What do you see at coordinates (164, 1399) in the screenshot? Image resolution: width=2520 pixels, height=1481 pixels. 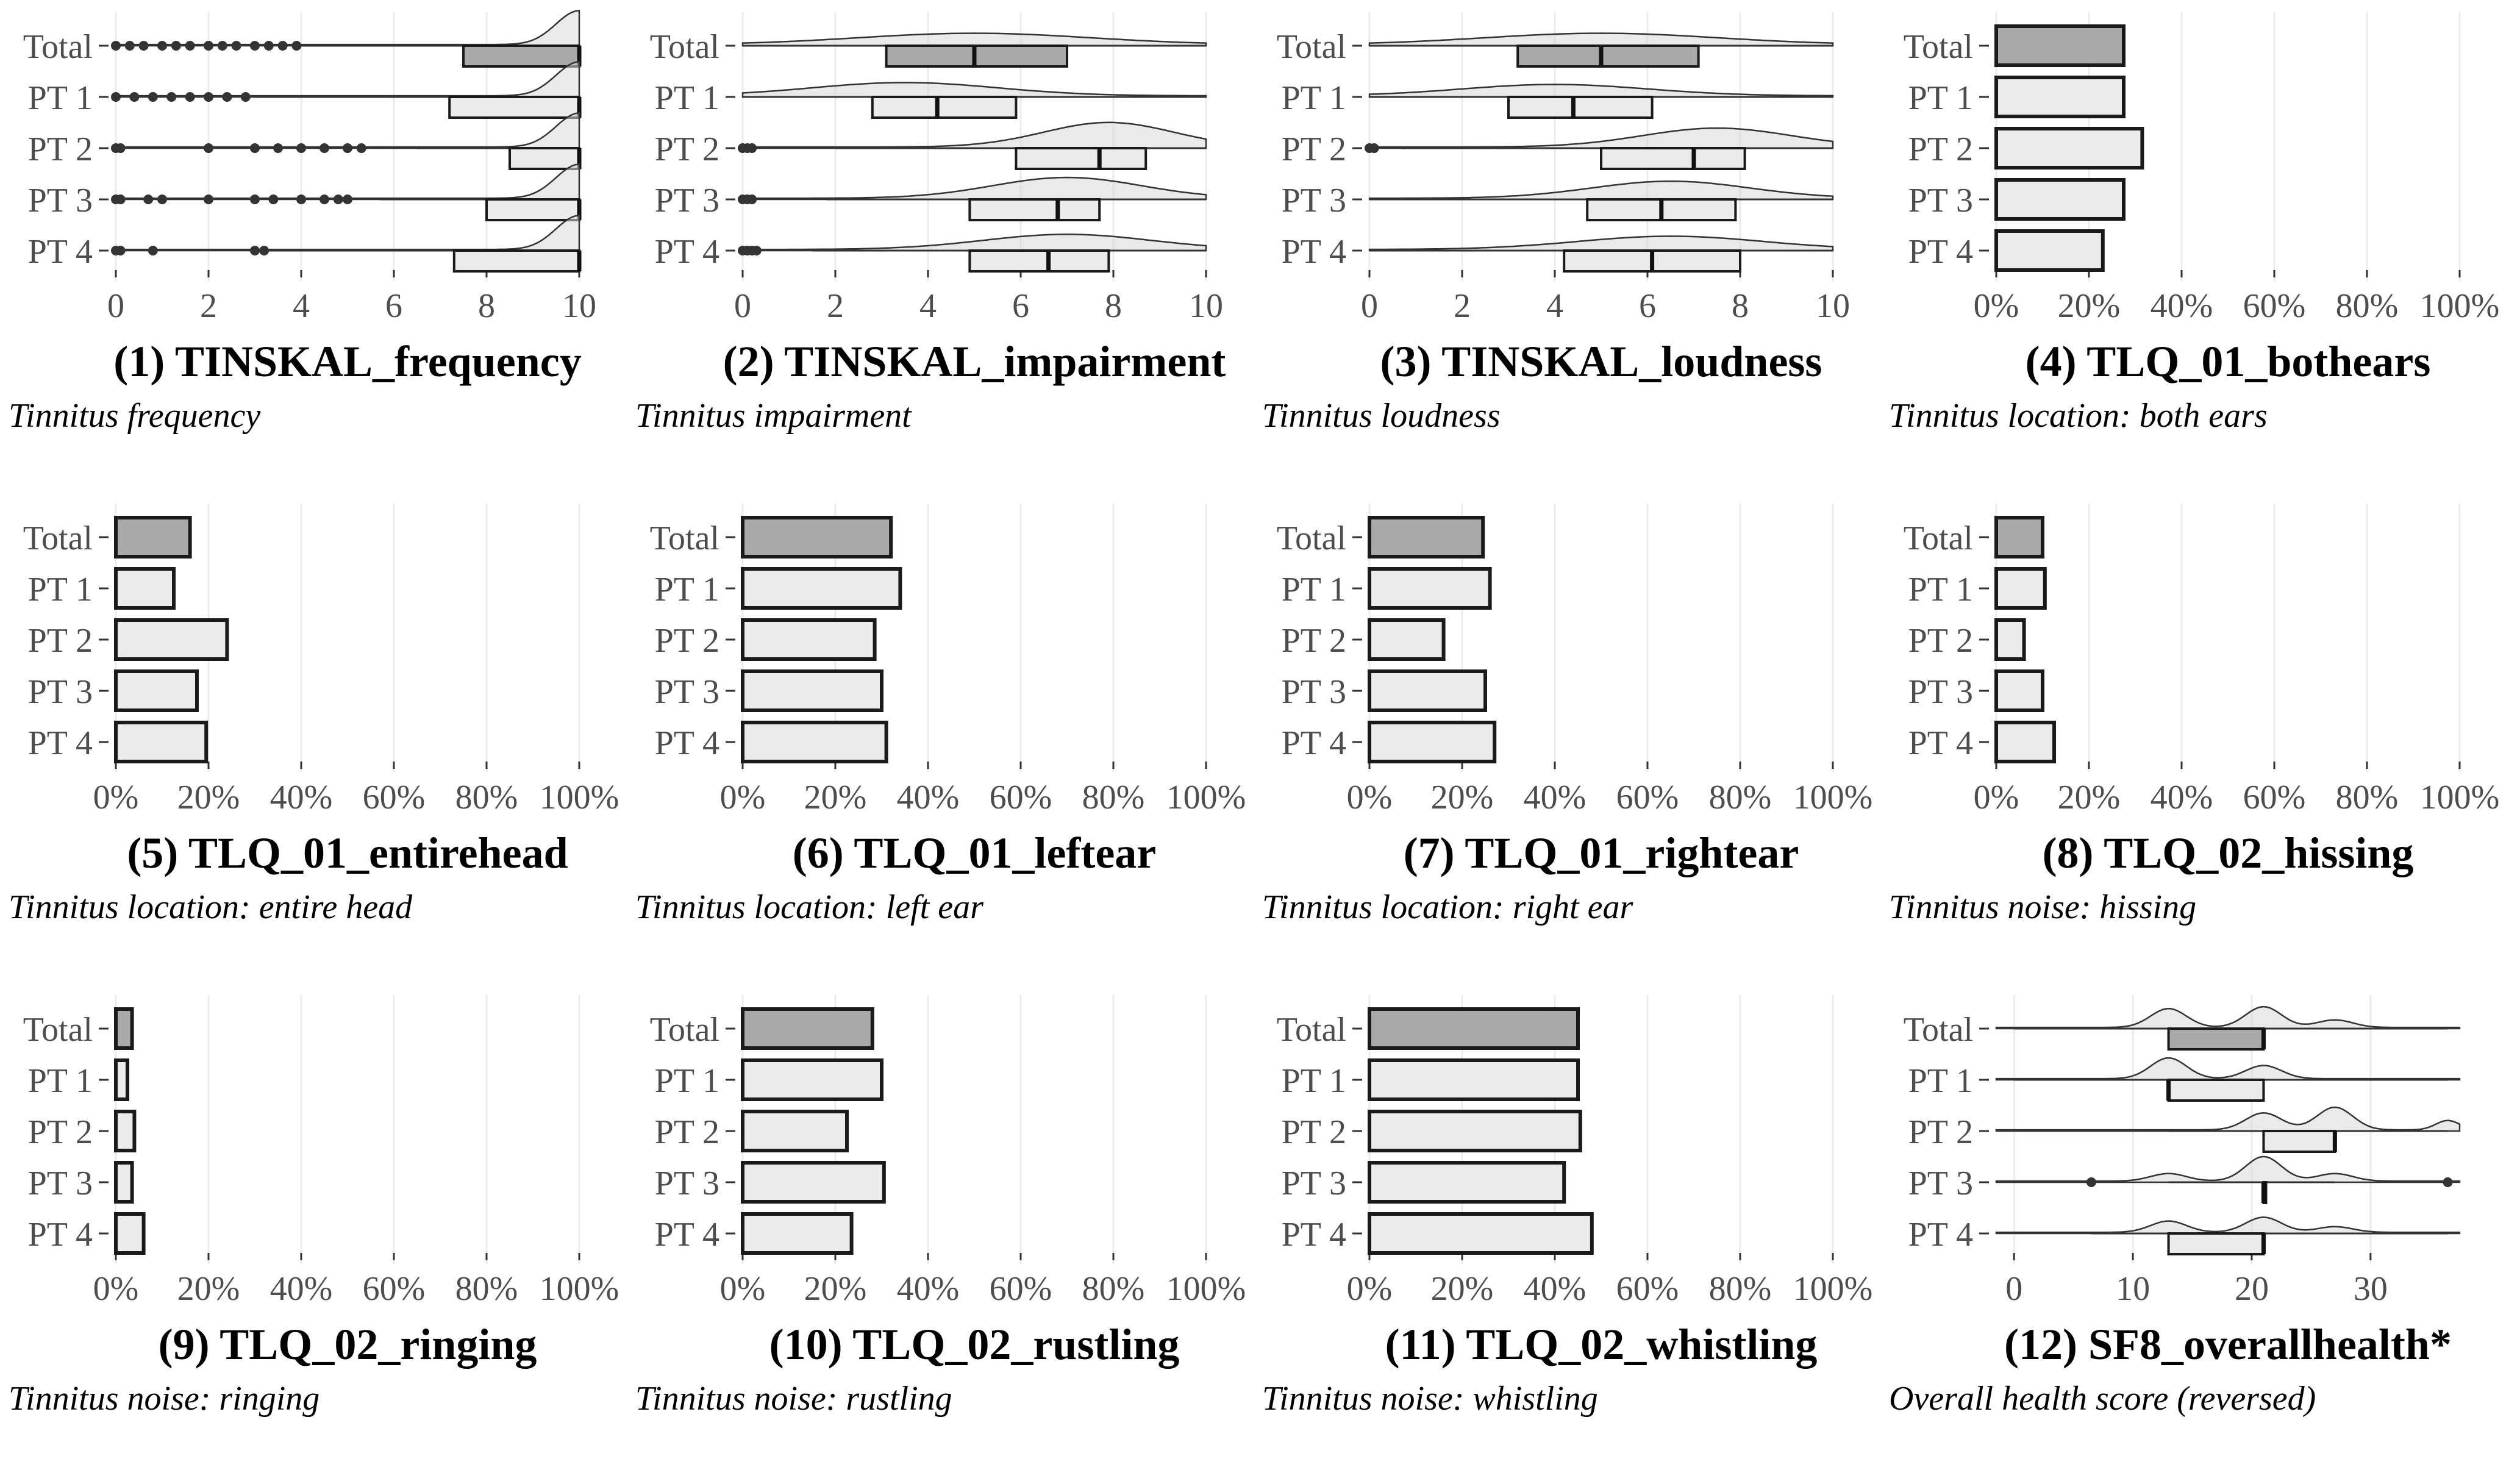 I see `panel-subtitle: Tinnitus noise: ringing` at bounding box center [164, 1399].